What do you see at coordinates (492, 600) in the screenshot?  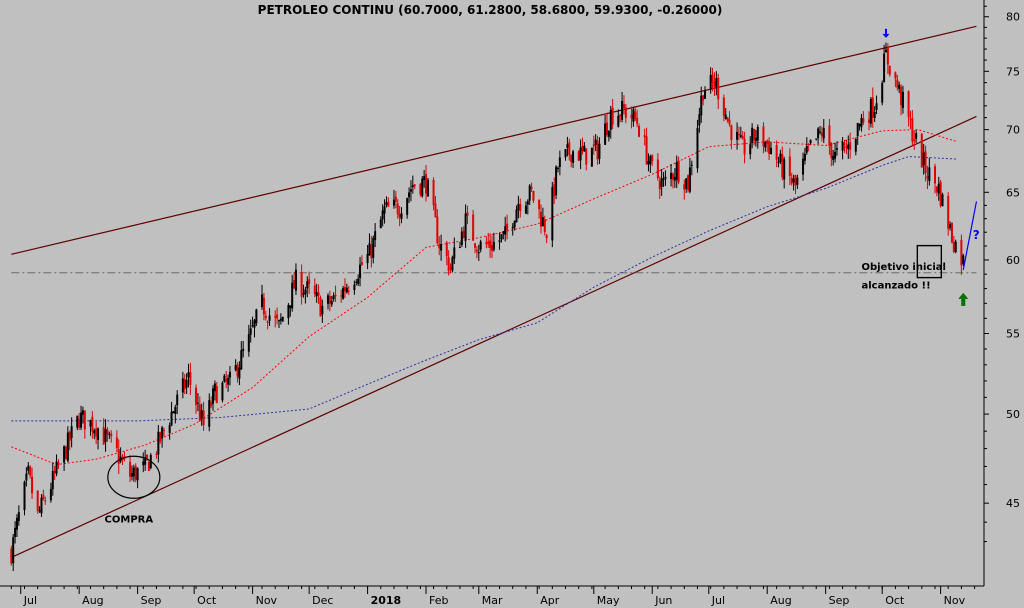 I see `x-tick-label: Mar` at bounding box center [492, 600].